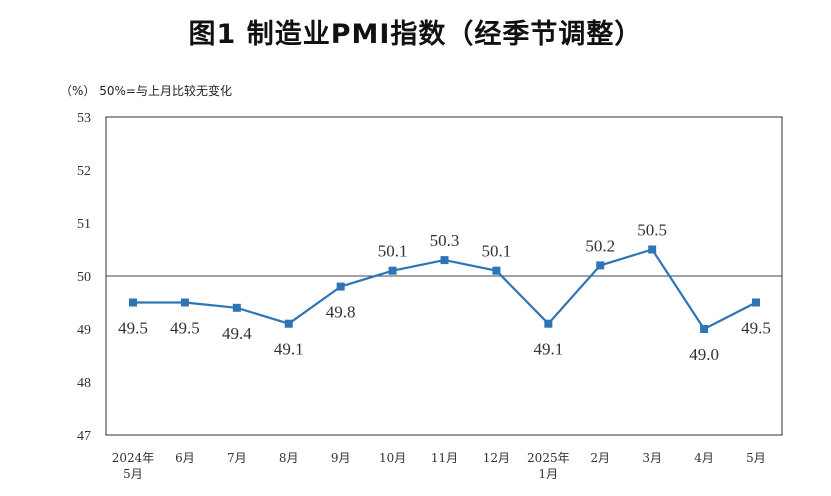  Describe the element at coordinates (444, 458) in the screenshot. I see `x-tick-label: 11月` at that location.